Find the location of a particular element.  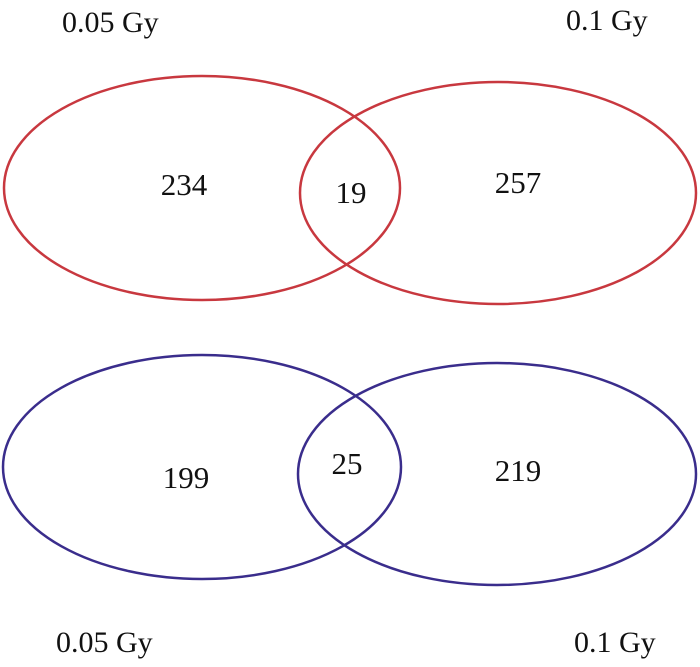

top-left-set-label: 0.05 Gy is located at coordinates (110, 22).